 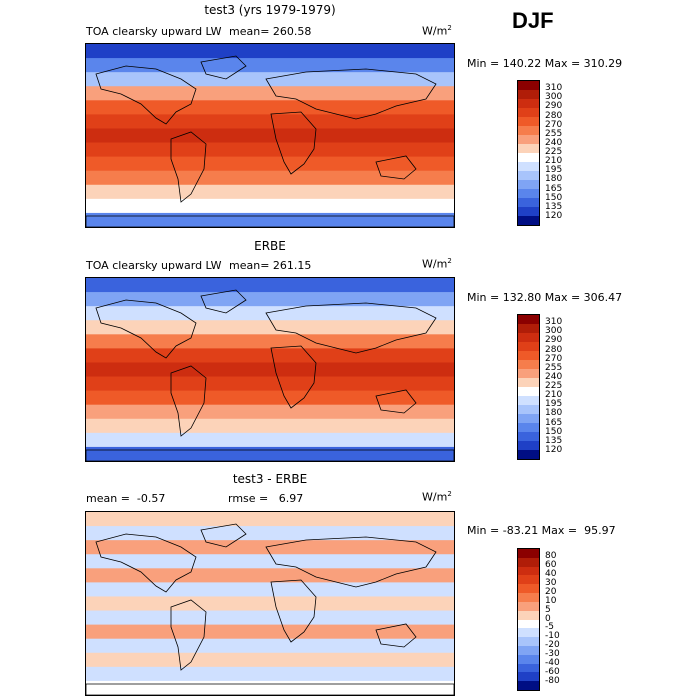 What do you see at coordinates (270, 31) in the screenshot?
I see `panel-1-mean: mean= 260.58` at bounding box center [270, 31].